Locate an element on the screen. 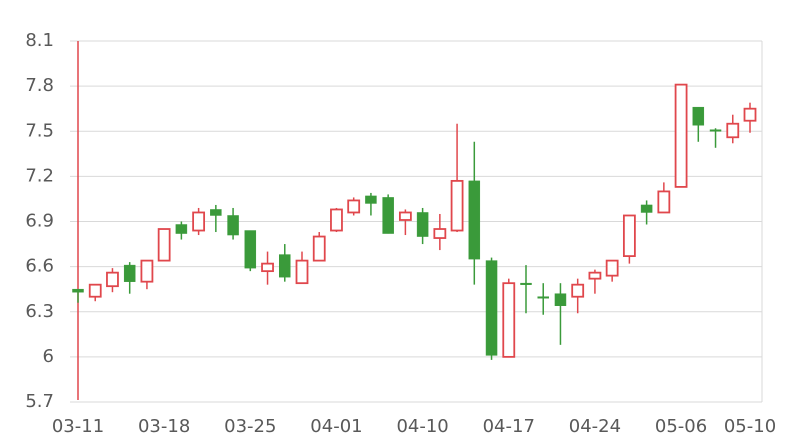 The height and width of the screenshot is (440, 800). y-tick-label: 6.9 is located at coordinates (39, 221).